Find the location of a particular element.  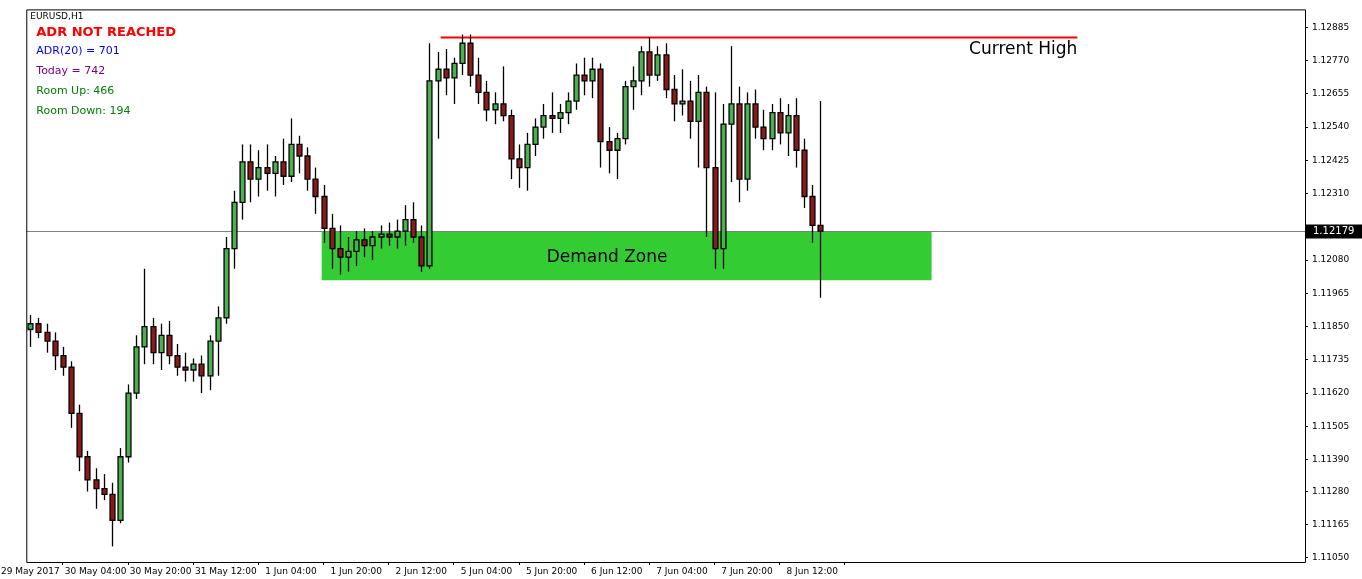

ref-line-label: Current High is located at coordinates (1023, 48).